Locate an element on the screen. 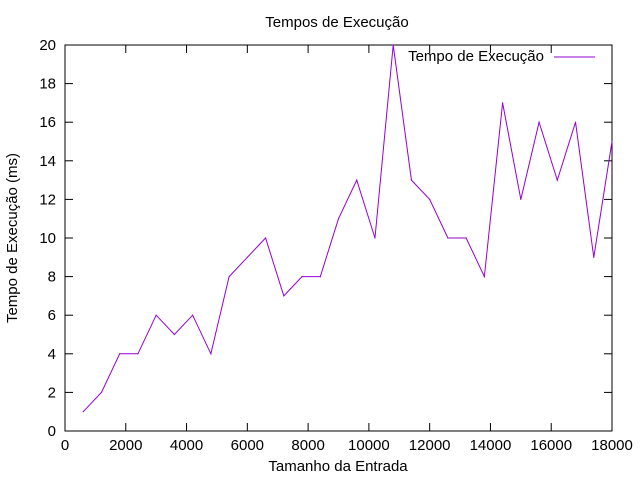 Image resolution: width=640 pixels, height=480 pixels. legend: Tempo de Execução is located at coordinates (501, 56).